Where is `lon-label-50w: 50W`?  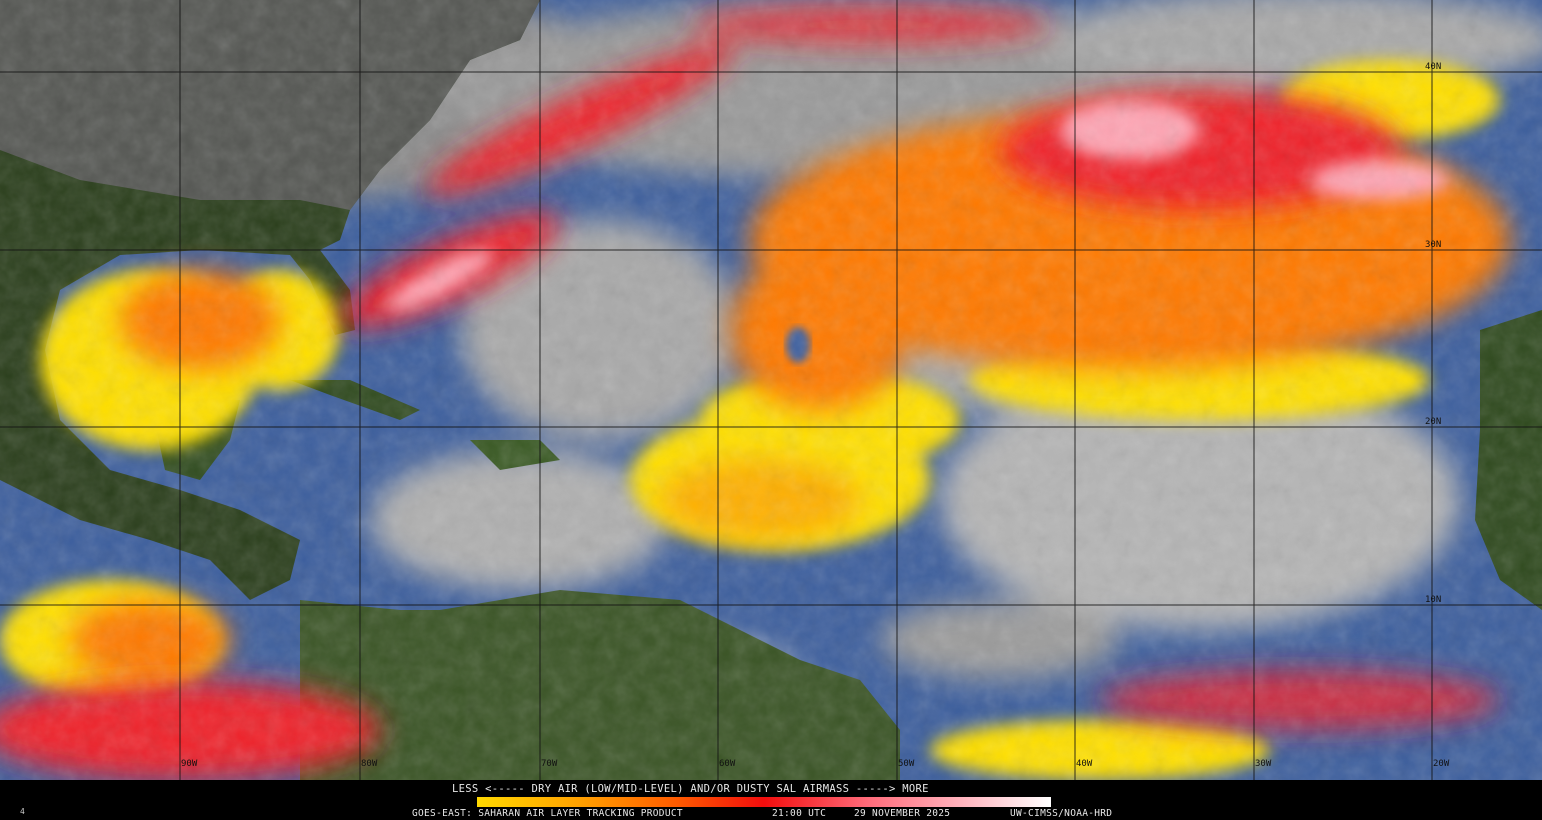 lon-label-50w: 50W is located at coordinates (906, 764).